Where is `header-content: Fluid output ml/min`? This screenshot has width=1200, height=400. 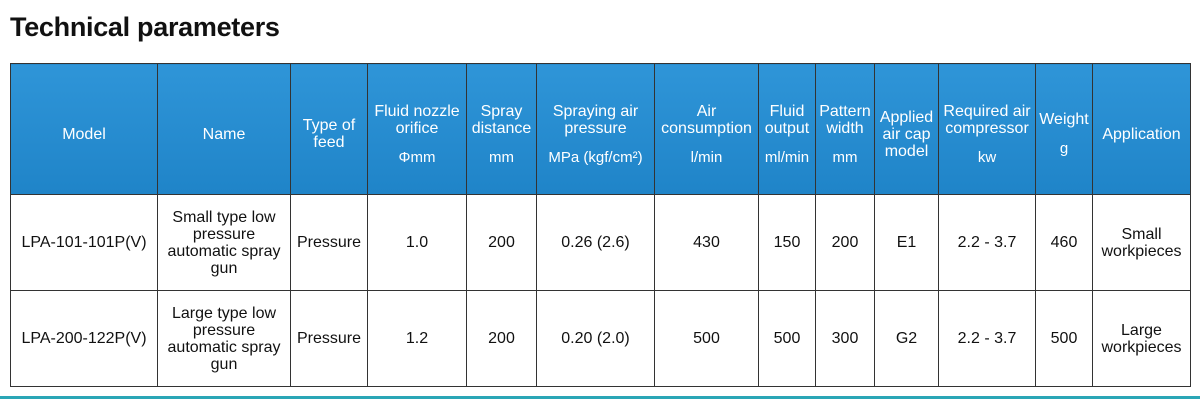
header-content: Fluid output ml/min is located at coordinates (787, 134).